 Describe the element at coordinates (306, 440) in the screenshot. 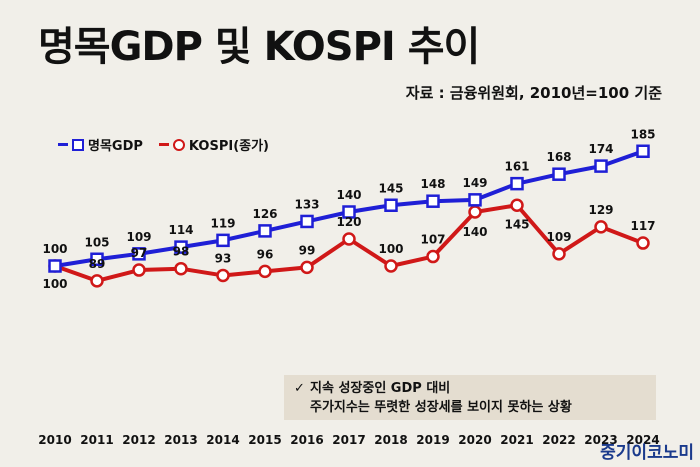

I see `x-tick-label: 2016` at that location.